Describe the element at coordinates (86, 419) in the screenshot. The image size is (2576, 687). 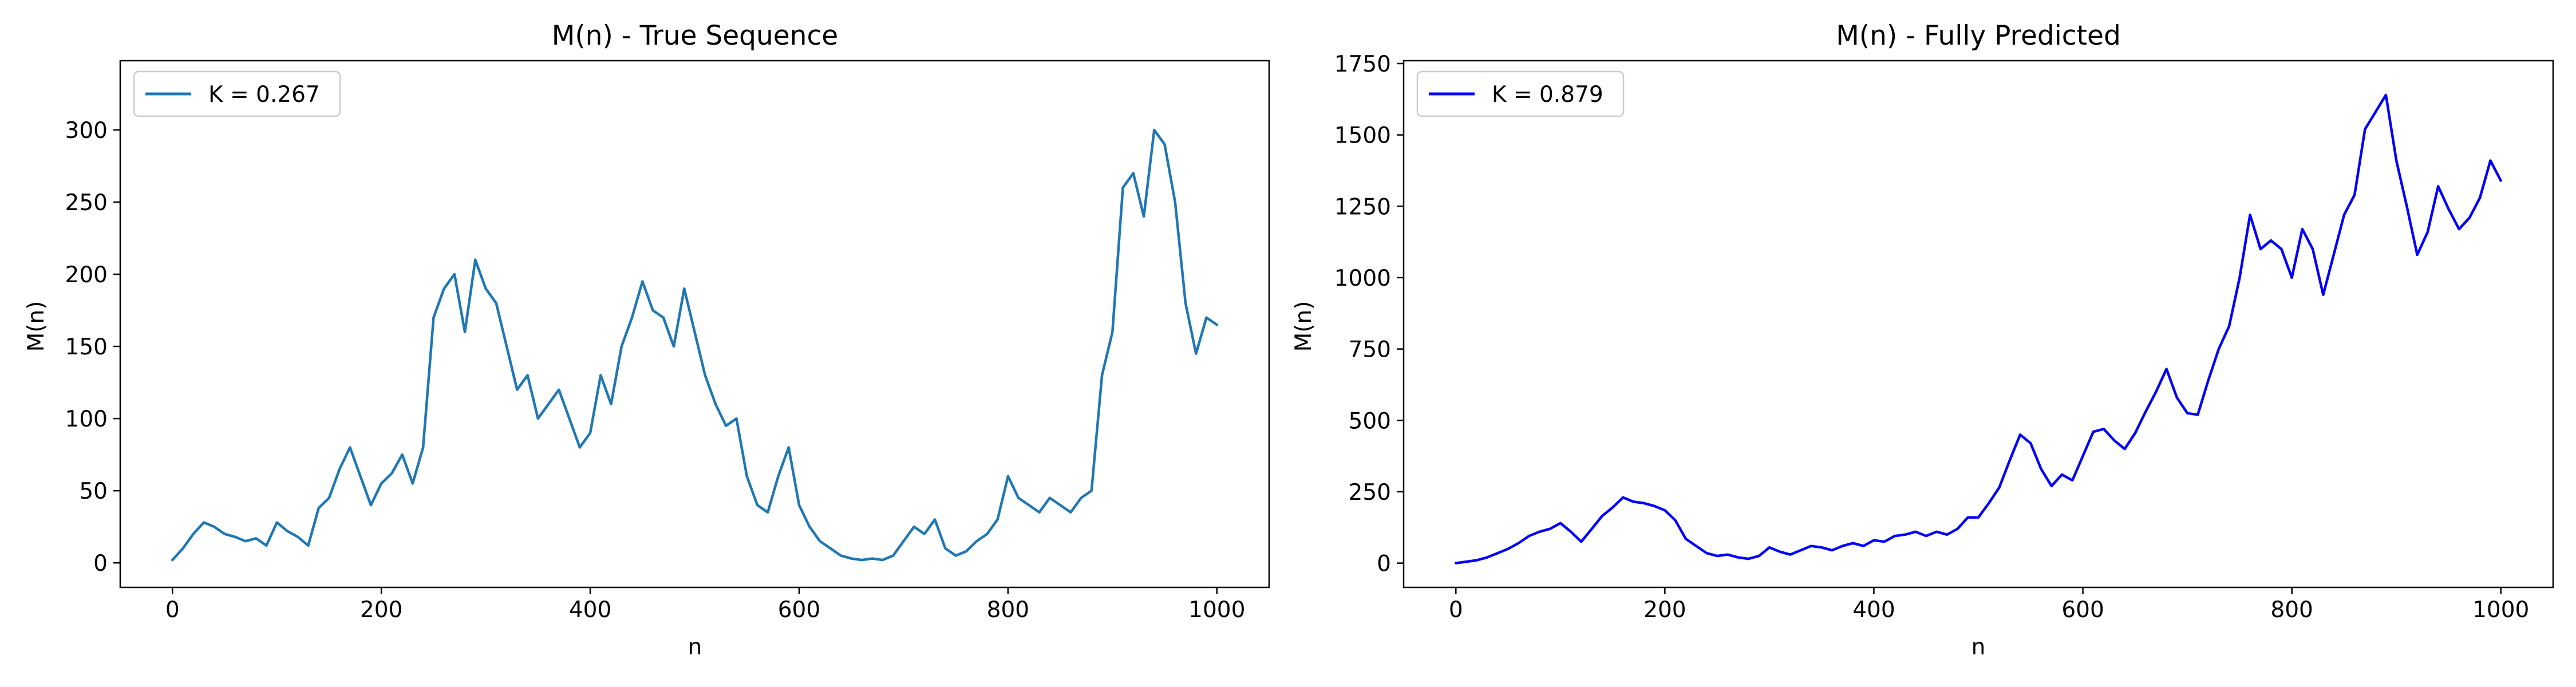
I see `y-tick-label: 100` at that location.